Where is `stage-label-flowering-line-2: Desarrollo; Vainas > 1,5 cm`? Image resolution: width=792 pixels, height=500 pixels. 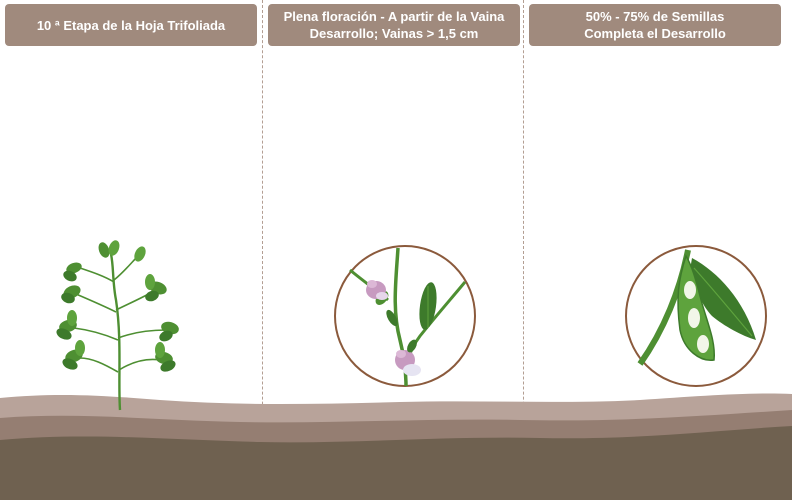 stage-label-flowering-line-2: Desarrollo; Vainas > 1,5 cm is located at coordinates (394, 33).